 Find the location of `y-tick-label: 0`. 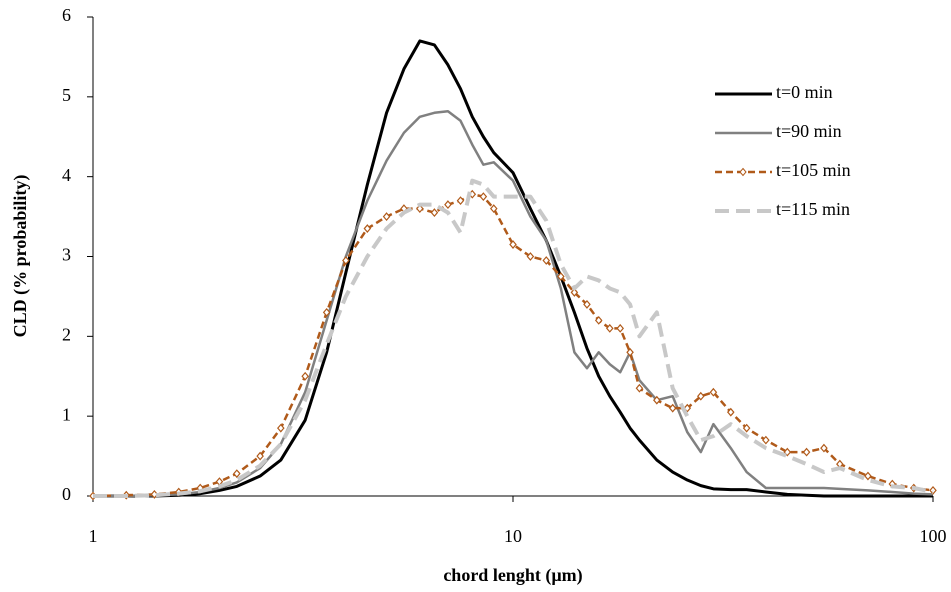

y-tick-label: 0 is located at coordinates (66, 494).